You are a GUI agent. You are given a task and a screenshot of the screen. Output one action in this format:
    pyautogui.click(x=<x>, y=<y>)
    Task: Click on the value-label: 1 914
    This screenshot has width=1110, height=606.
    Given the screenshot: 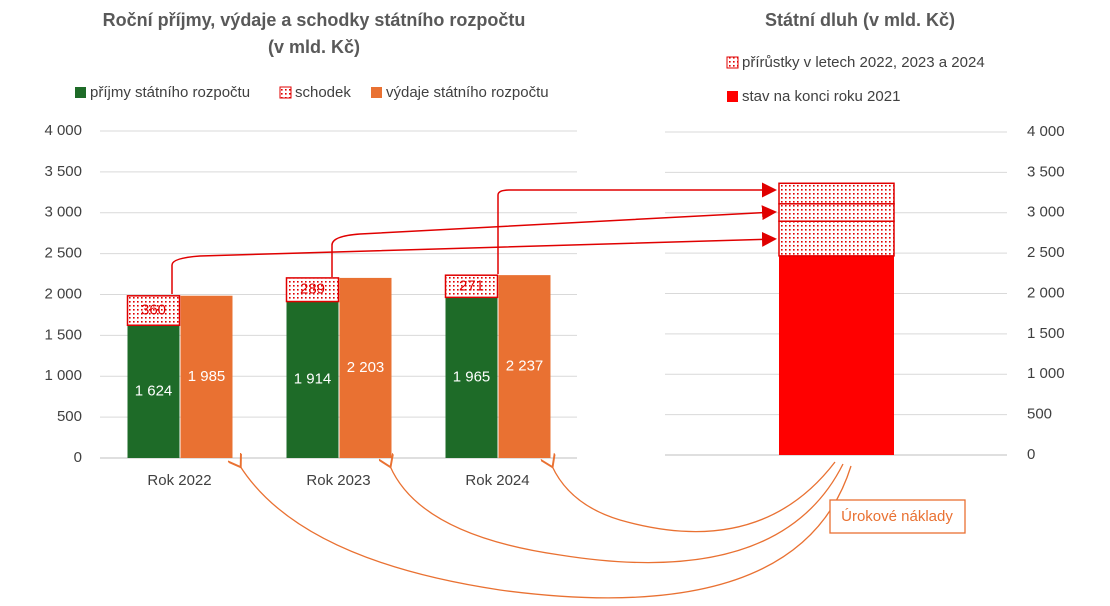 What is the action you would take?
    pyautogui.click(x=313, y=379)
    